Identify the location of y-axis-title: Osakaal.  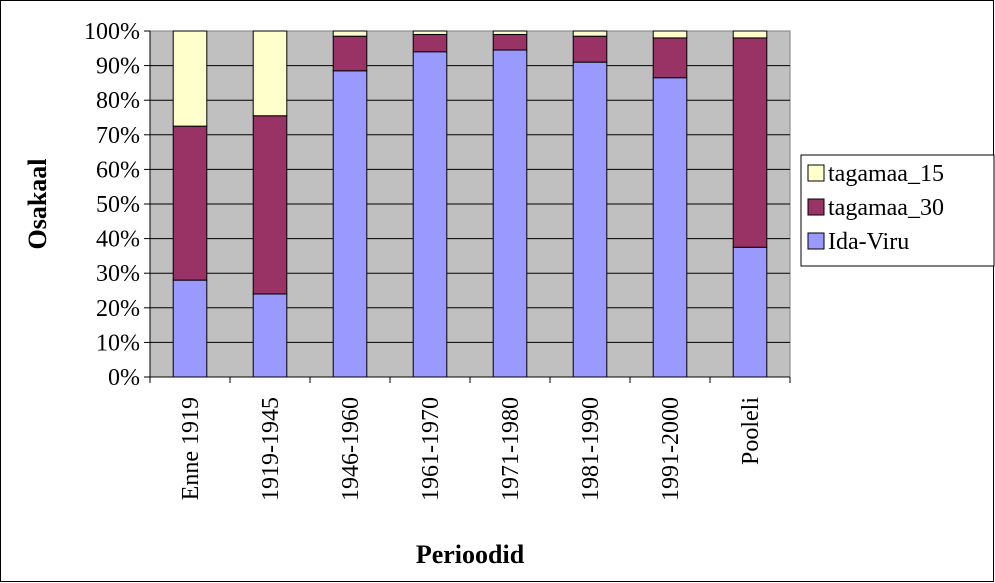
(37, 203).